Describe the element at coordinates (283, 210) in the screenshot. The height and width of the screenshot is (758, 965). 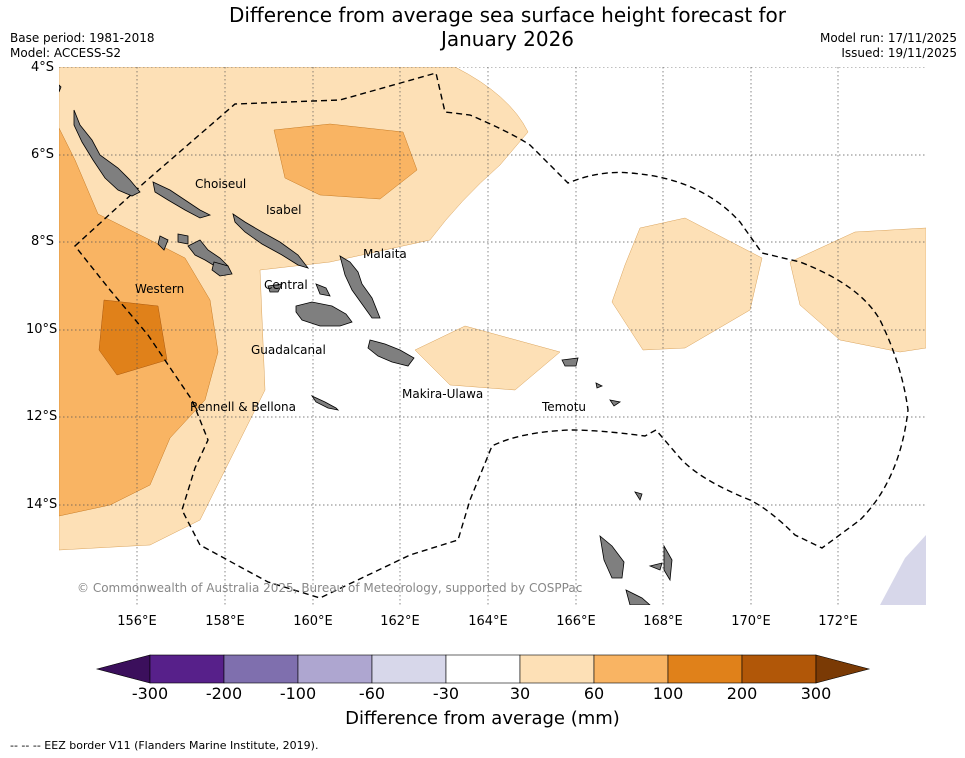
I see `label-isabel: Isabel` at that location.